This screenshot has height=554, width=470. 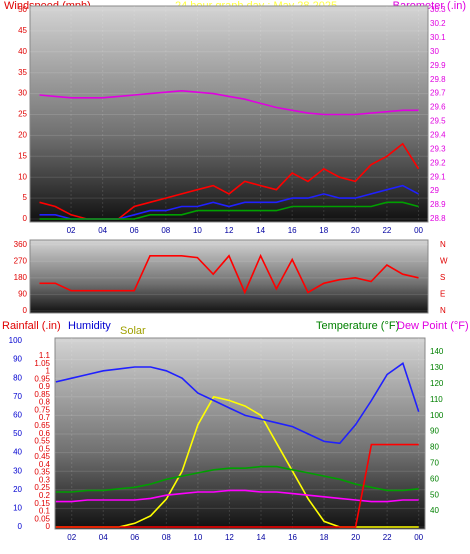 I want to click on y3-tick-label: 0.15, so click(x=42, y=503).